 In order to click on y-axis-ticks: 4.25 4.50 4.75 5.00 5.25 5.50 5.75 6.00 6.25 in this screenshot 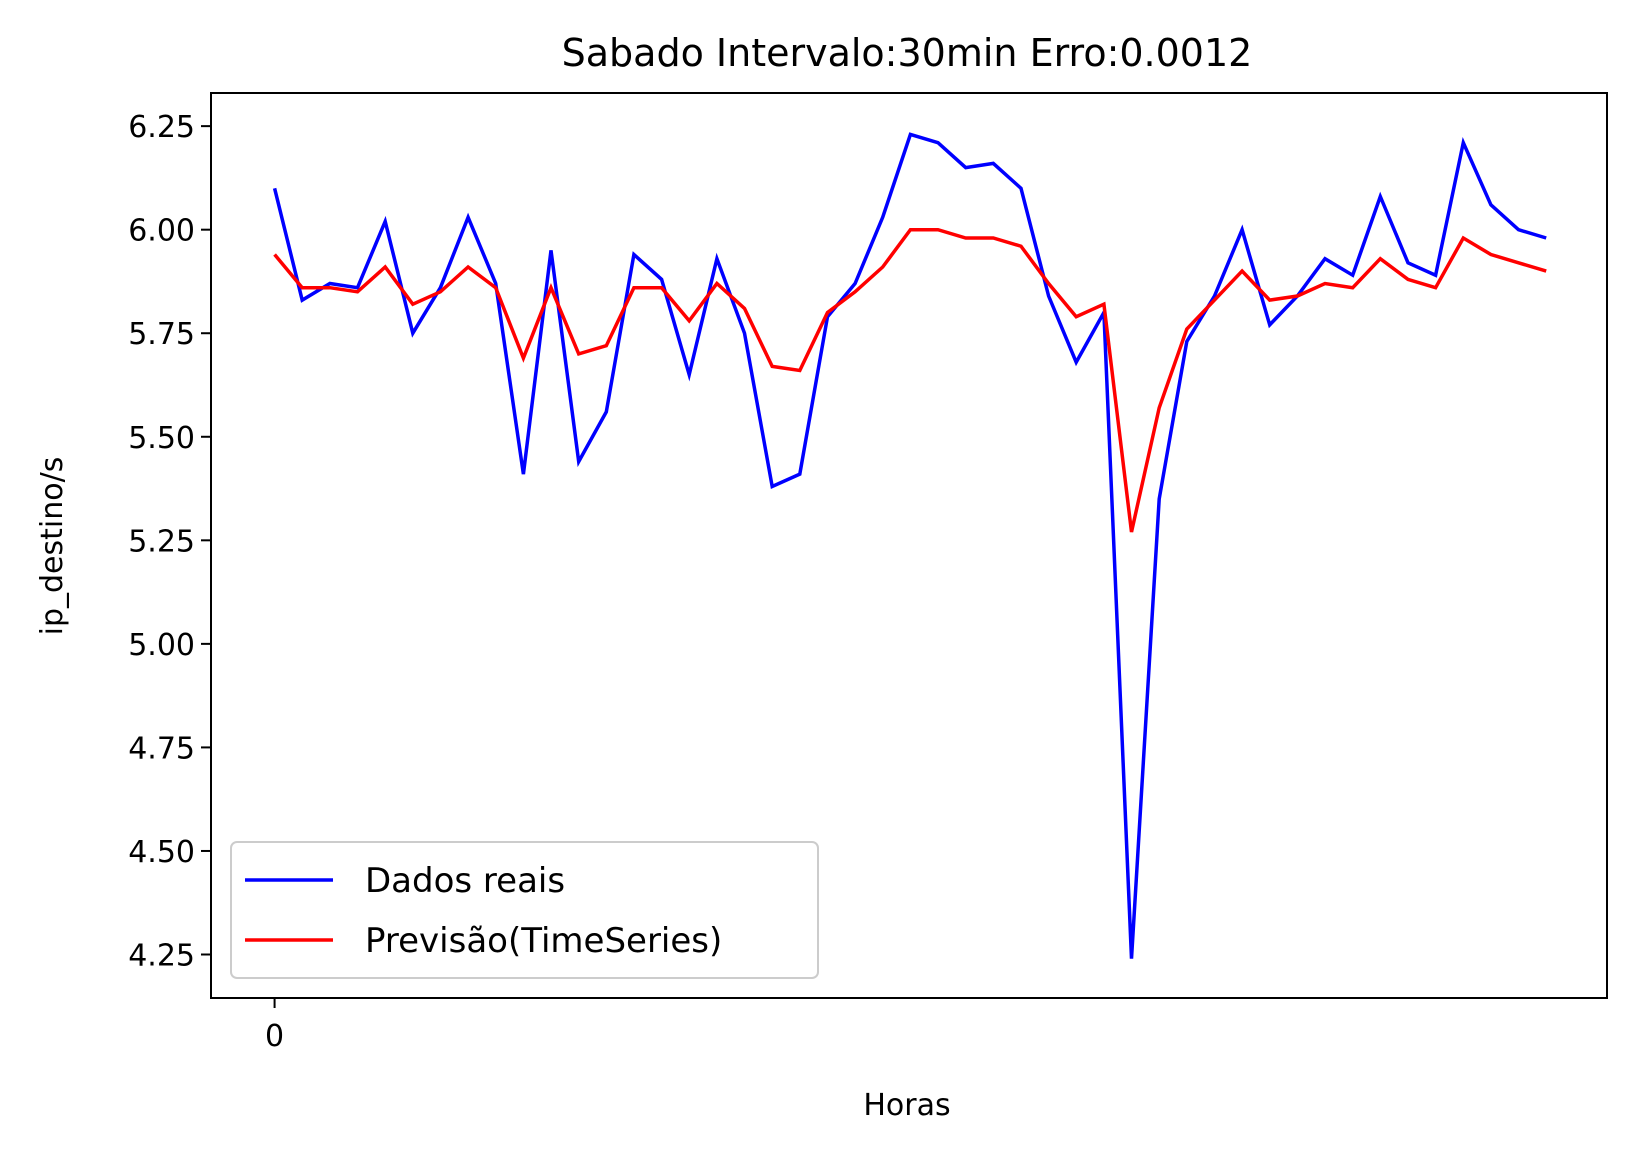, I will do `click(169, 542)`.